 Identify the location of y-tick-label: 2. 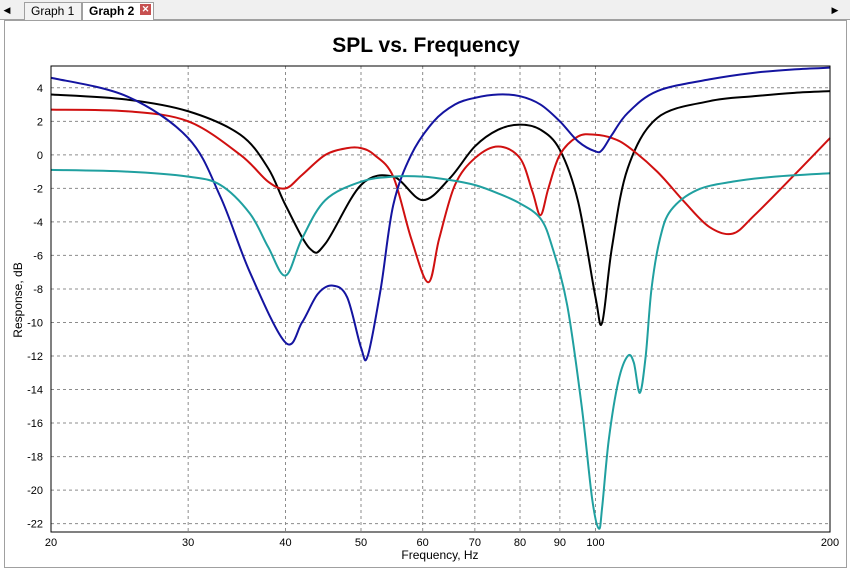
(40, 122).